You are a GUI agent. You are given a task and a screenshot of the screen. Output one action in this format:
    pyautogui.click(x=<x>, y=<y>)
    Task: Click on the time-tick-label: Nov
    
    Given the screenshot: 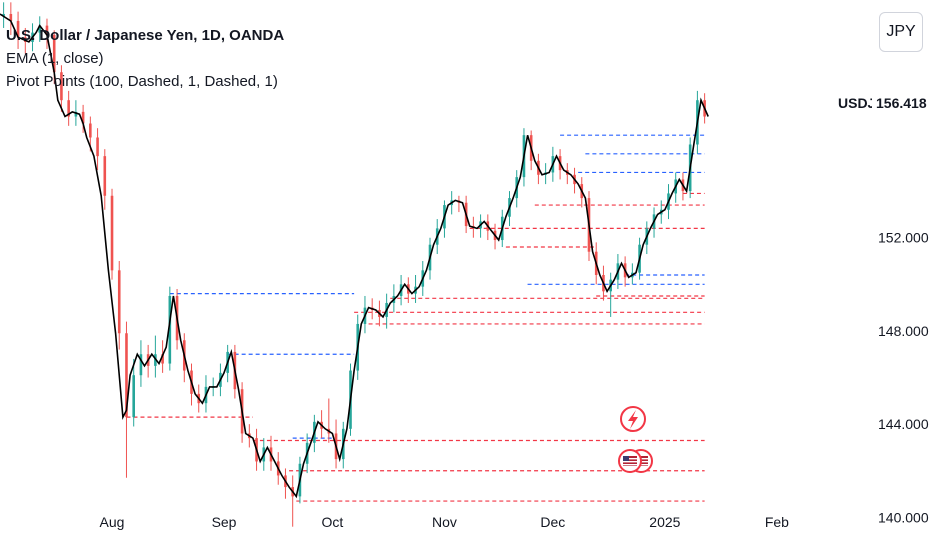 What is the action you would take?
    pyautogui.click(x=444, y=522)
    